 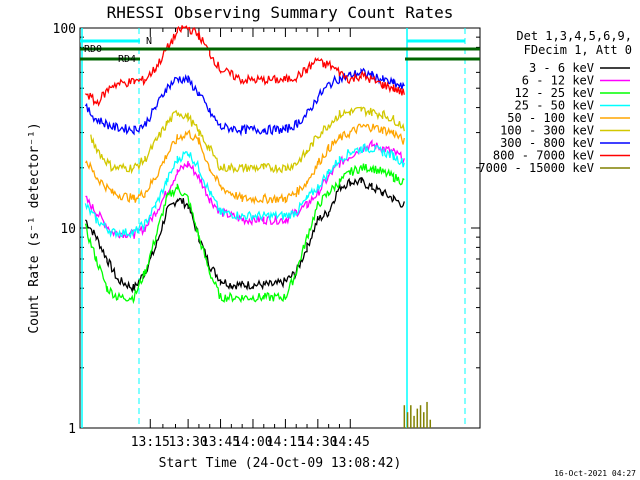 I want to click on x-tick-label: 14:15, so click(x=285, y=442).